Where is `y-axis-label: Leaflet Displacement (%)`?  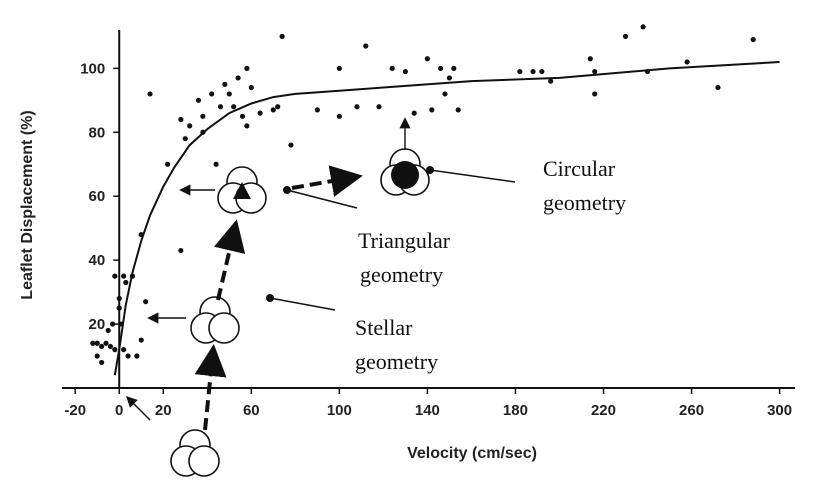 y-axis-label: Leaflet Displacement (%) is located at coordinates (27, 204).